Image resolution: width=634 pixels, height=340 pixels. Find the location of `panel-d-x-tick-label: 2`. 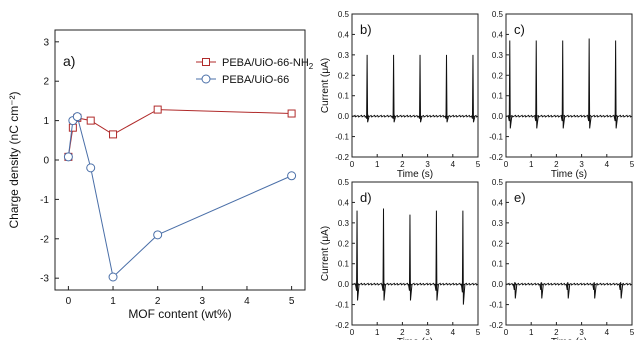

panel-d-x-tick-label: 2 is located at coordinates (402, 332).